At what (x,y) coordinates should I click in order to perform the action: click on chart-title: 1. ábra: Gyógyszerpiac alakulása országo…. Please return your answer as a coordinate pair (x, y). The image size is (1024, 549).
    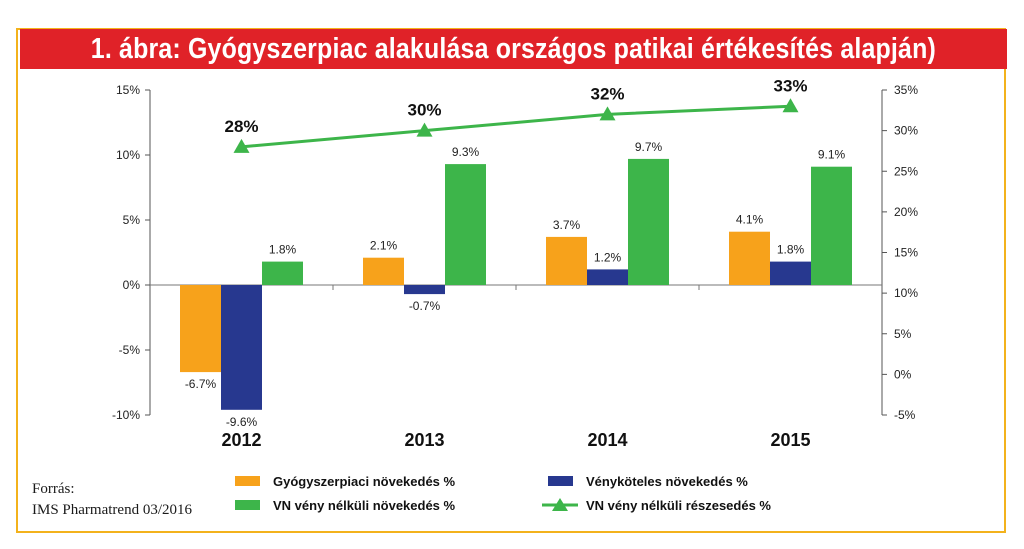
    Looking at the image, I should click on (513, 49).